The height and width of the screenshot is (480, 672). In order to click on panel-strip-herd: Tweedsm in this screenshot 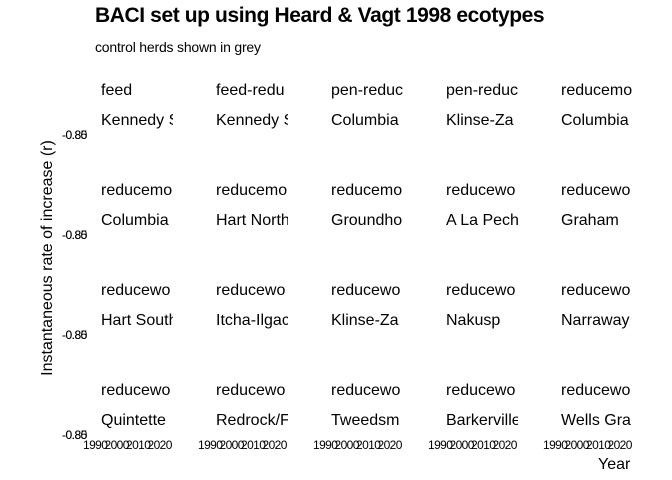, I will do `click(365, 420)`.